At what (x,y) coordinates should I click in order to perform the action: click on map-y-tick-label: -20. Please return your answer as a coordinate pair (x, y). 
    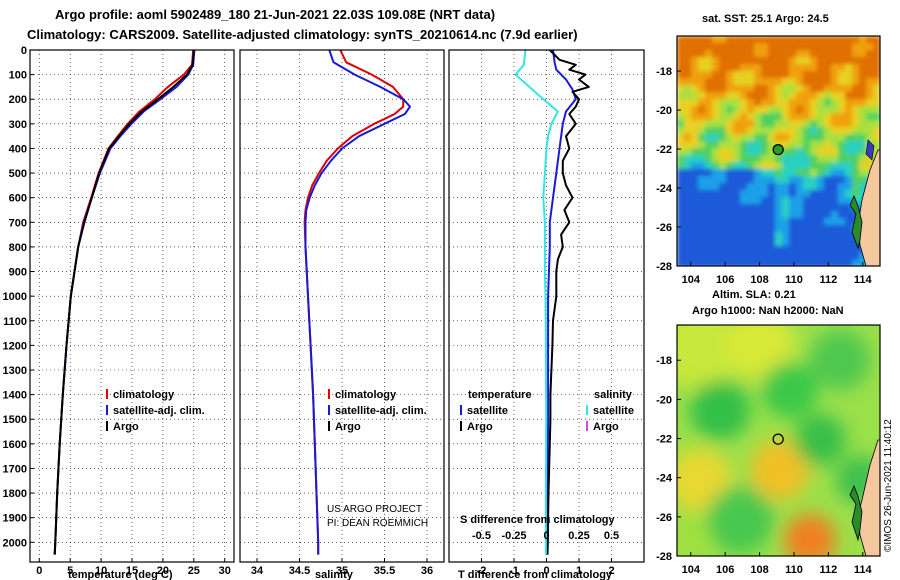
    Looking at the image, I should click on (664, 400).